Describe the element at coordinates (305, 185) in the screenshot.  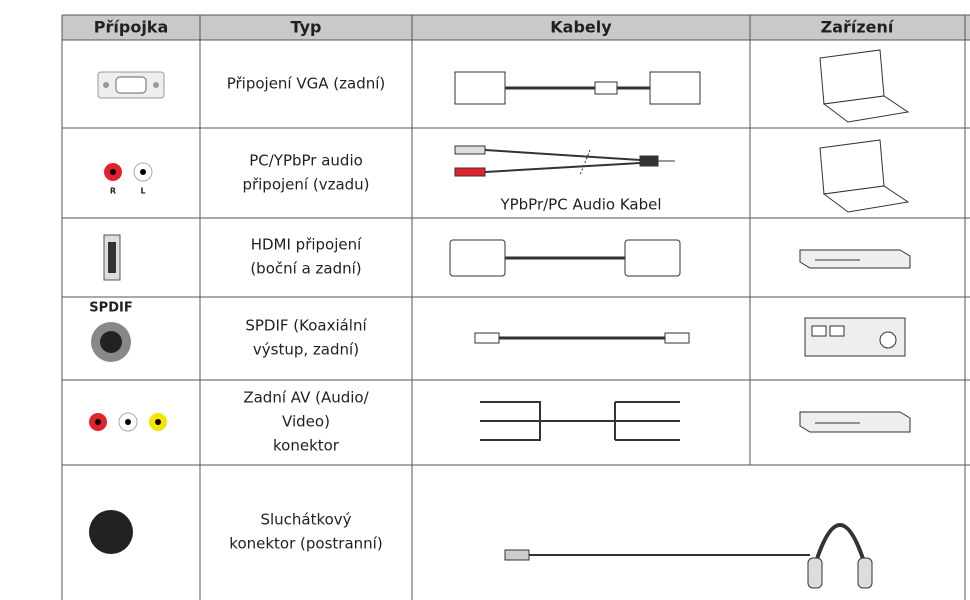
I see `type-cell-line: připojení (vzadu)` at that location.